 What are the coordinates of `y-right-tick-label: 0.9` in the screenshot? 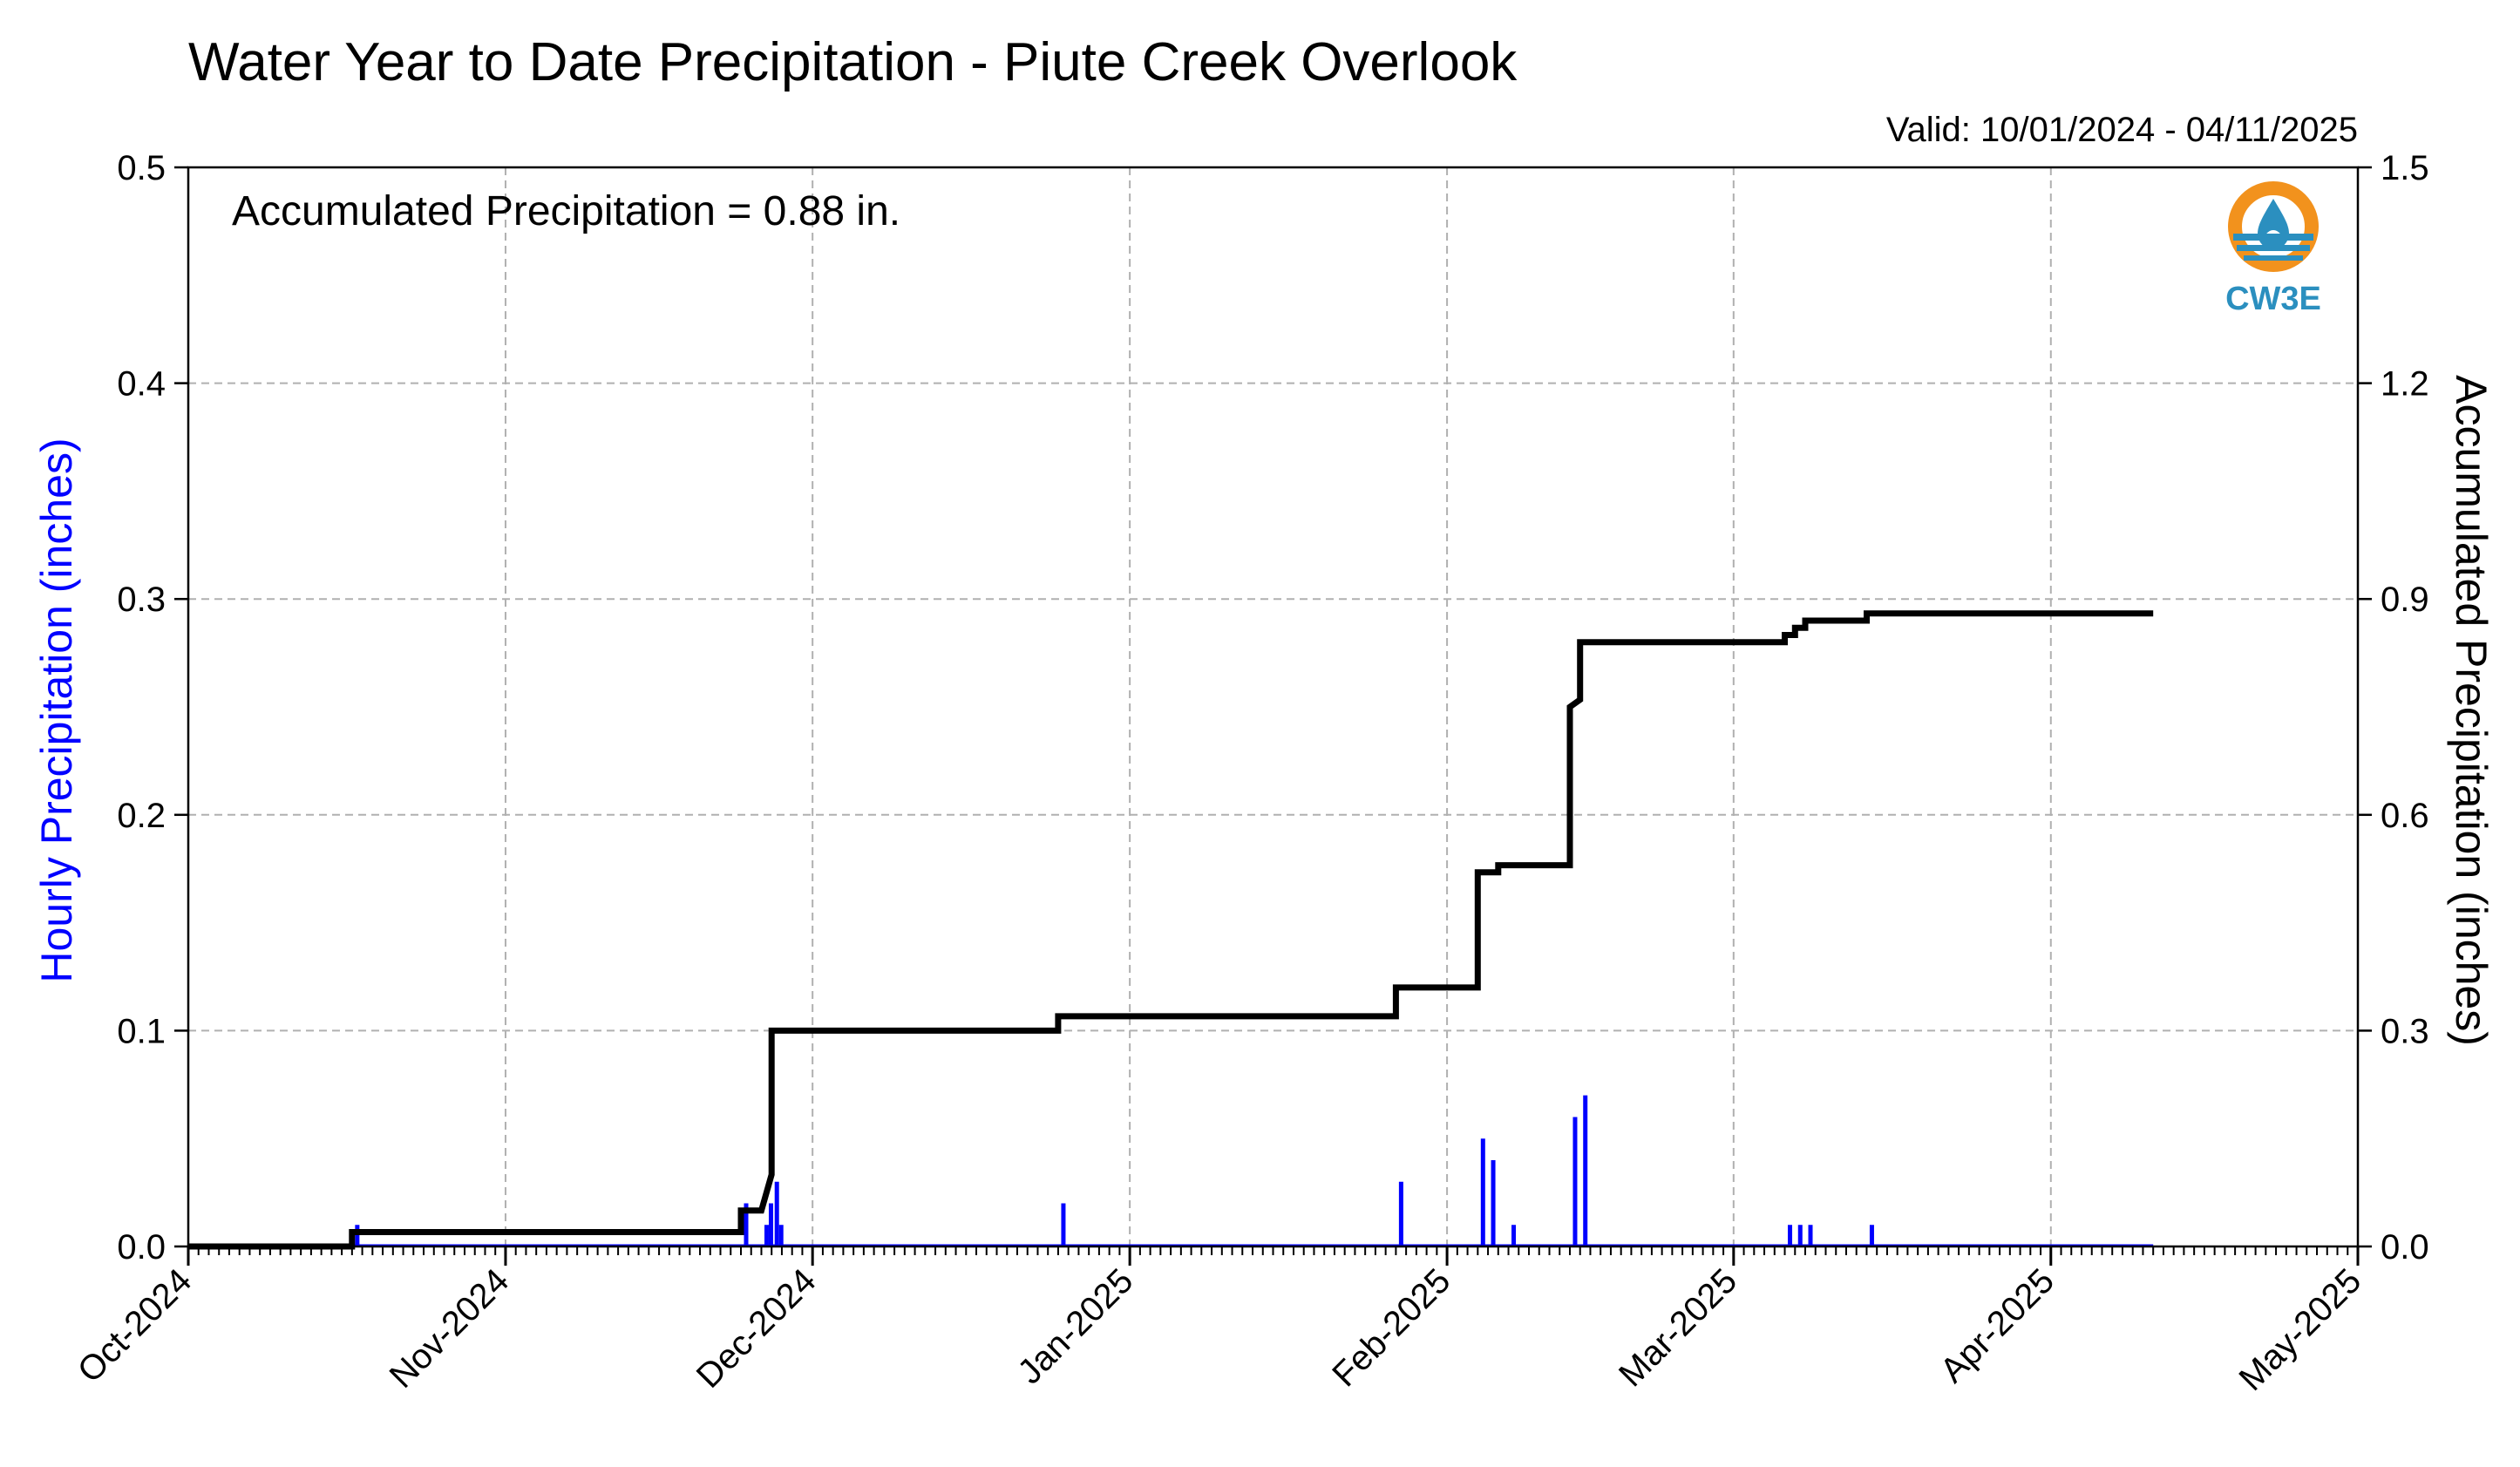 It's located at (2405, 600).